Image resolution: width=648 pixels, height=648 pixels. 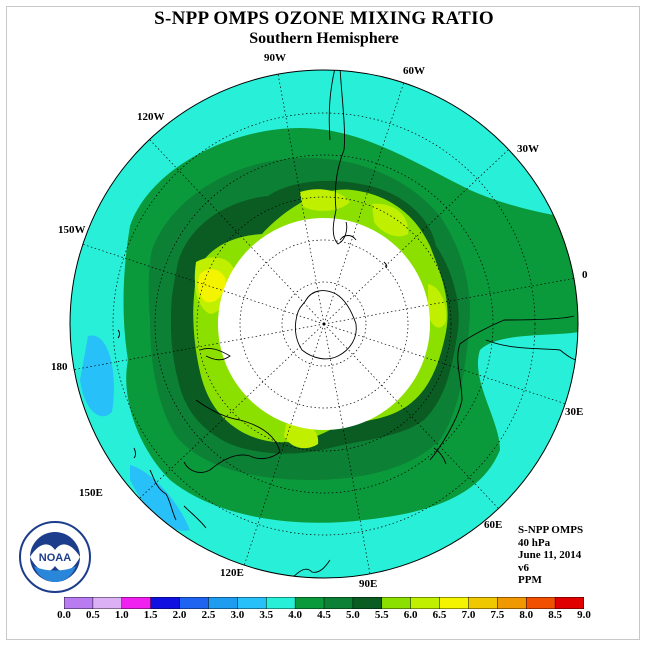 I want to click on field-level-6-0-east, so click(x=437, y=306).